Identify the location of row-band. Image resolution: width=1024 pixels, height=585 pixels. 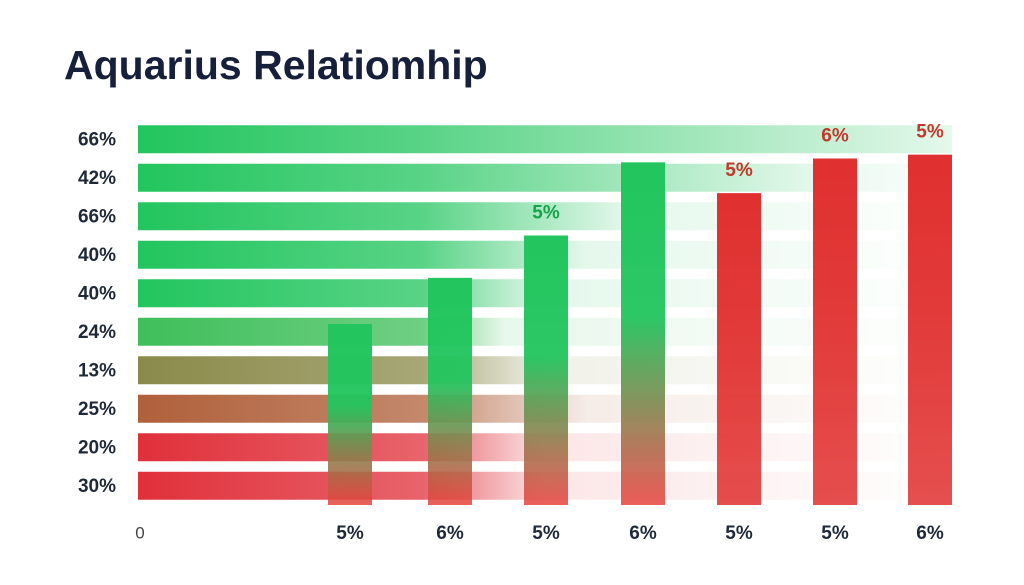
(545, 139).